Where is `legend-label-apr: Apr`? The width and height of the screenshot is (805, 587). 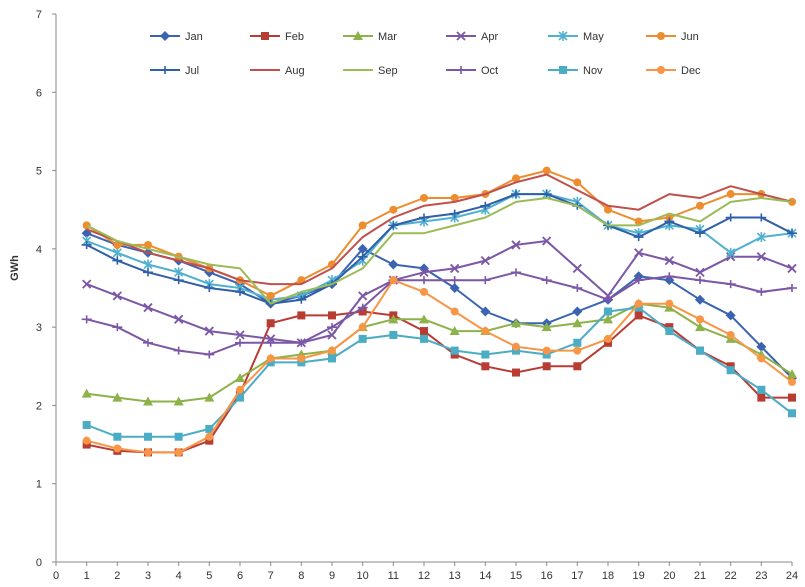 legend-label-apr: Apr is located at coordinates (489, 37).